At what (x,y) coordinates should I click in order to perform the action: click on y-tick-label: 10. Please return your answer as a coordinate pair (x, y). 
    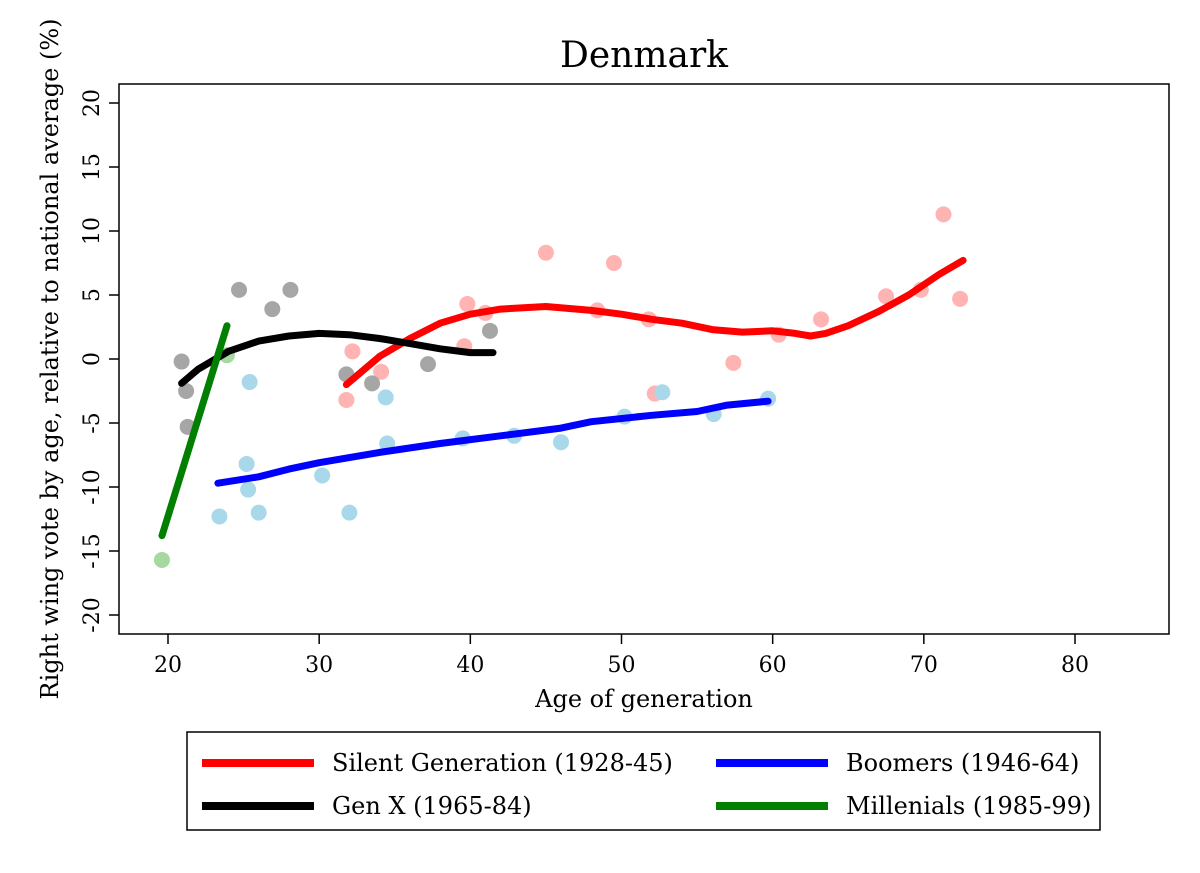
    Looking at the image, I should click on (92, 231).